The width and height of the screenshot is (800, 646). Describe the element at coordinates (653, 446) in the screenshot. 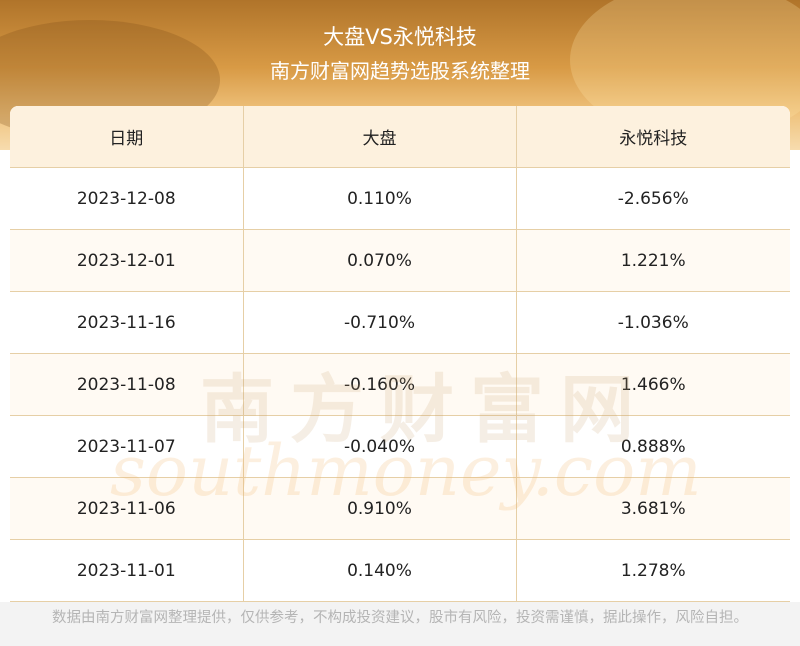

I see `cell-stock: 0.888%` at that location.